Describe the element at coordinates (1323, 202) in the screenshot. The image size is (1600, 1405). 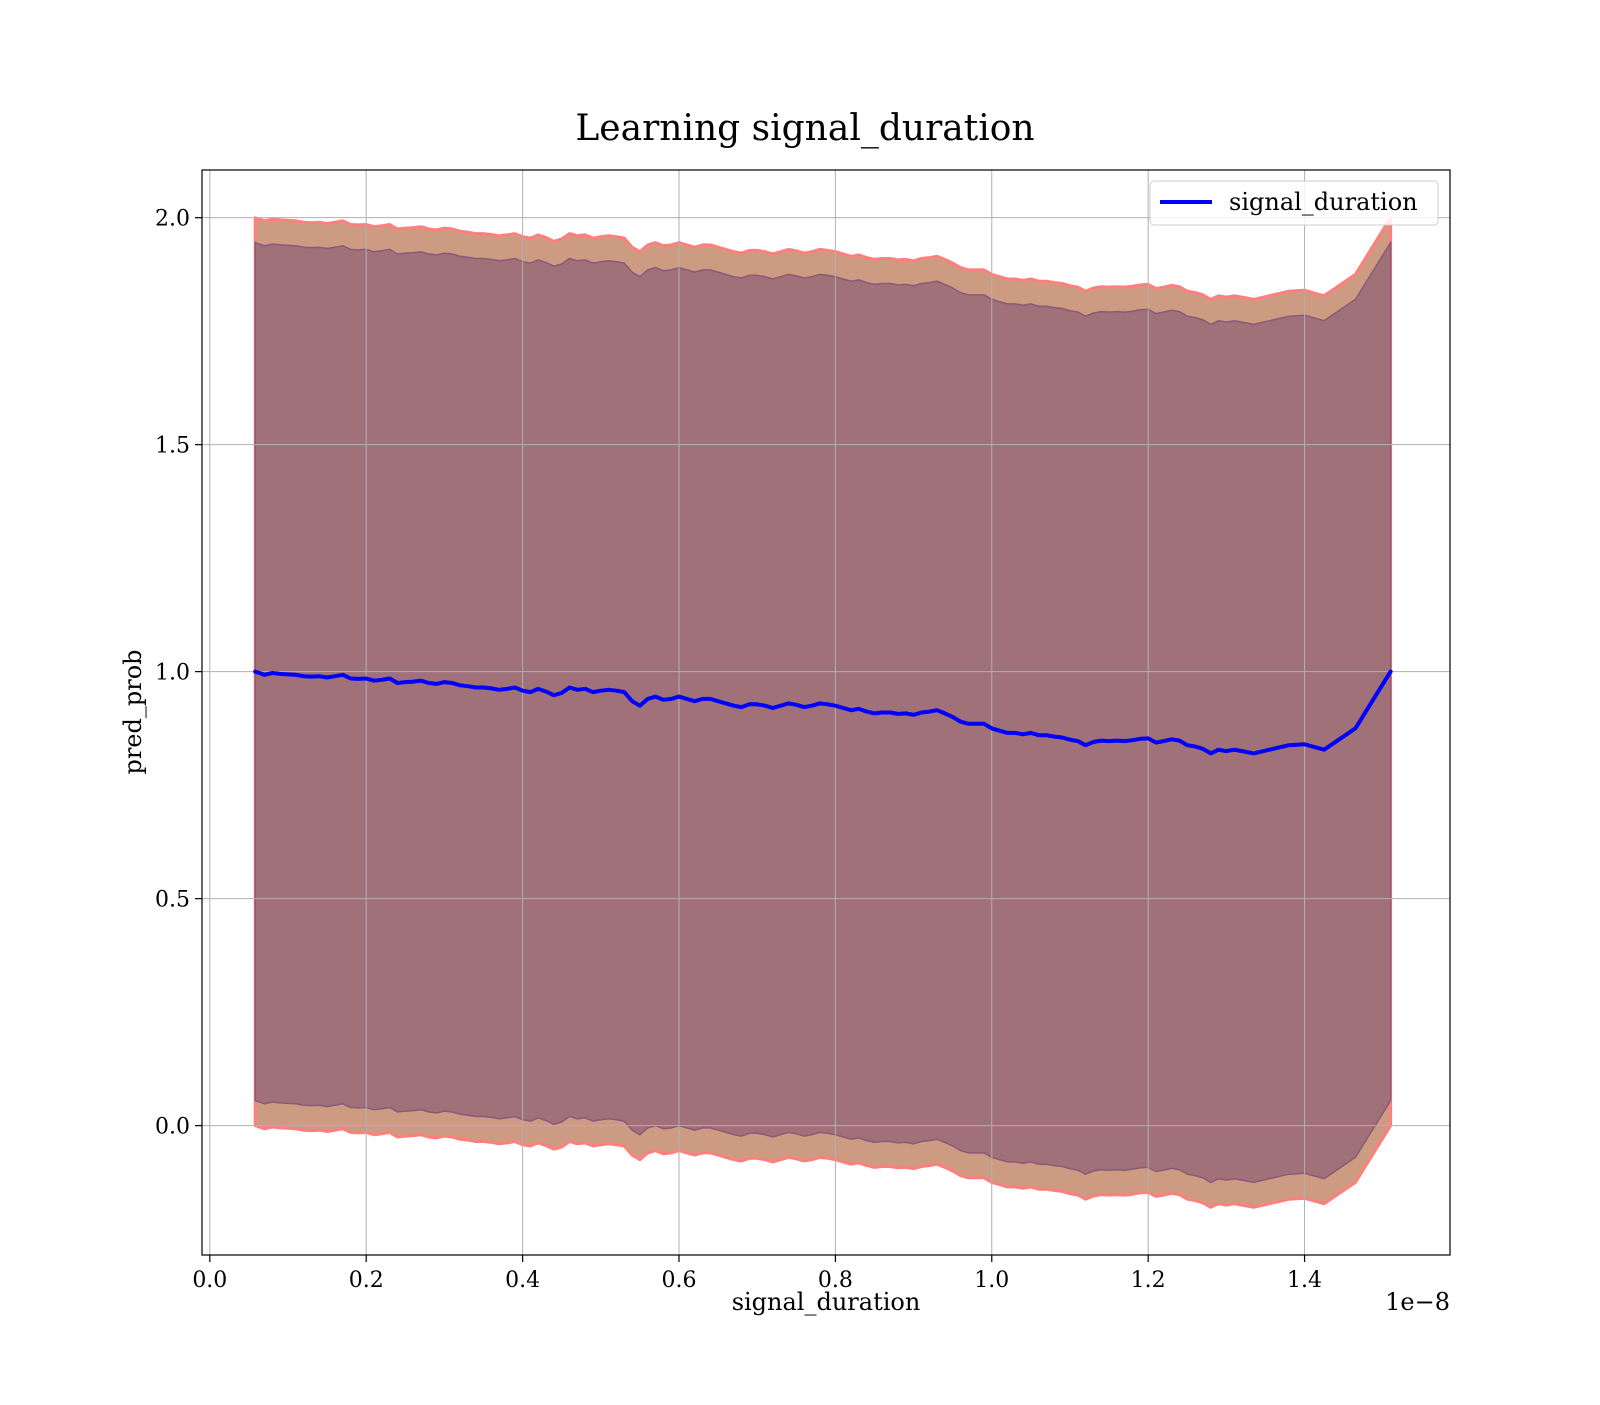
I see `legend-entry-label: signal_duration` at that location.